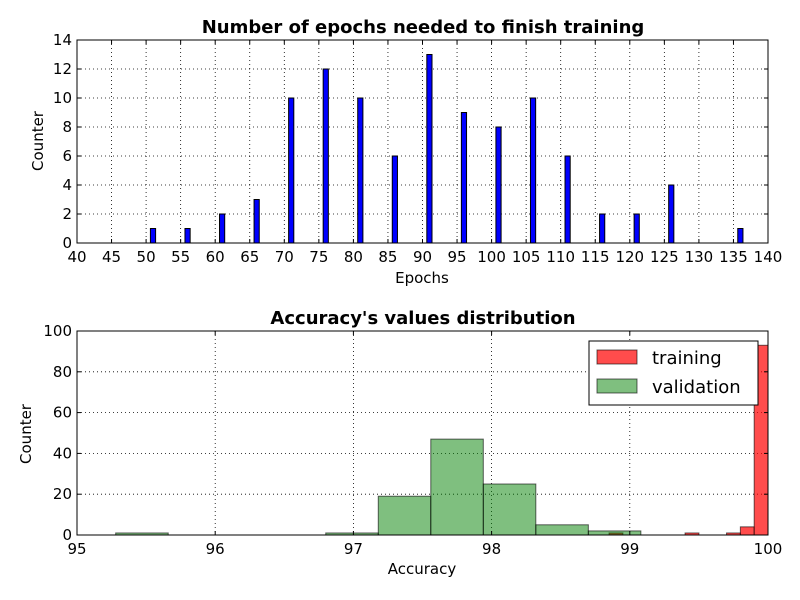 Image resolution: width=800 pixels, height=600 pixels. I want to click on epochs-chart-ytick-label: 0, so click(67, 243).